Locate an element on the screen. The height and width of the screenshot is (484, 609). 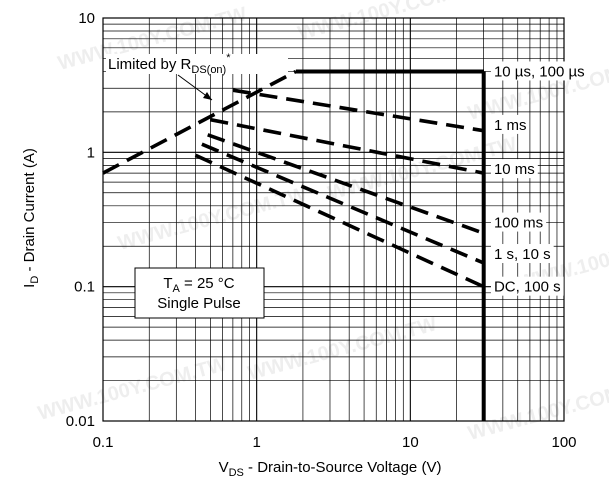
curve-label: 1 ms is located at coordinates (510, 125).